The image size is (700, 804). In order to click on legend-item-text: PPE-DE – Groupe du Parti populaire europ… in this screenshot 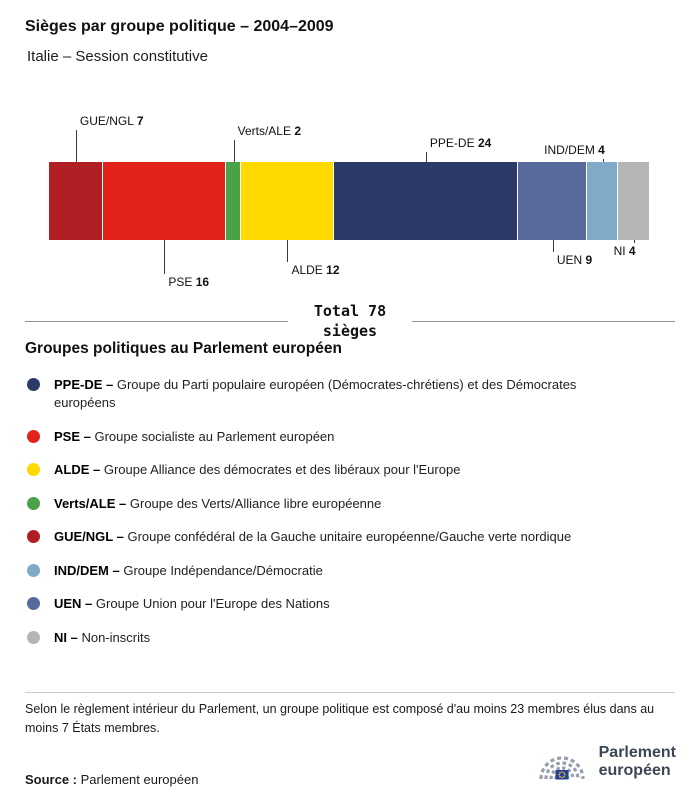, I will do `click(315, 394)`.